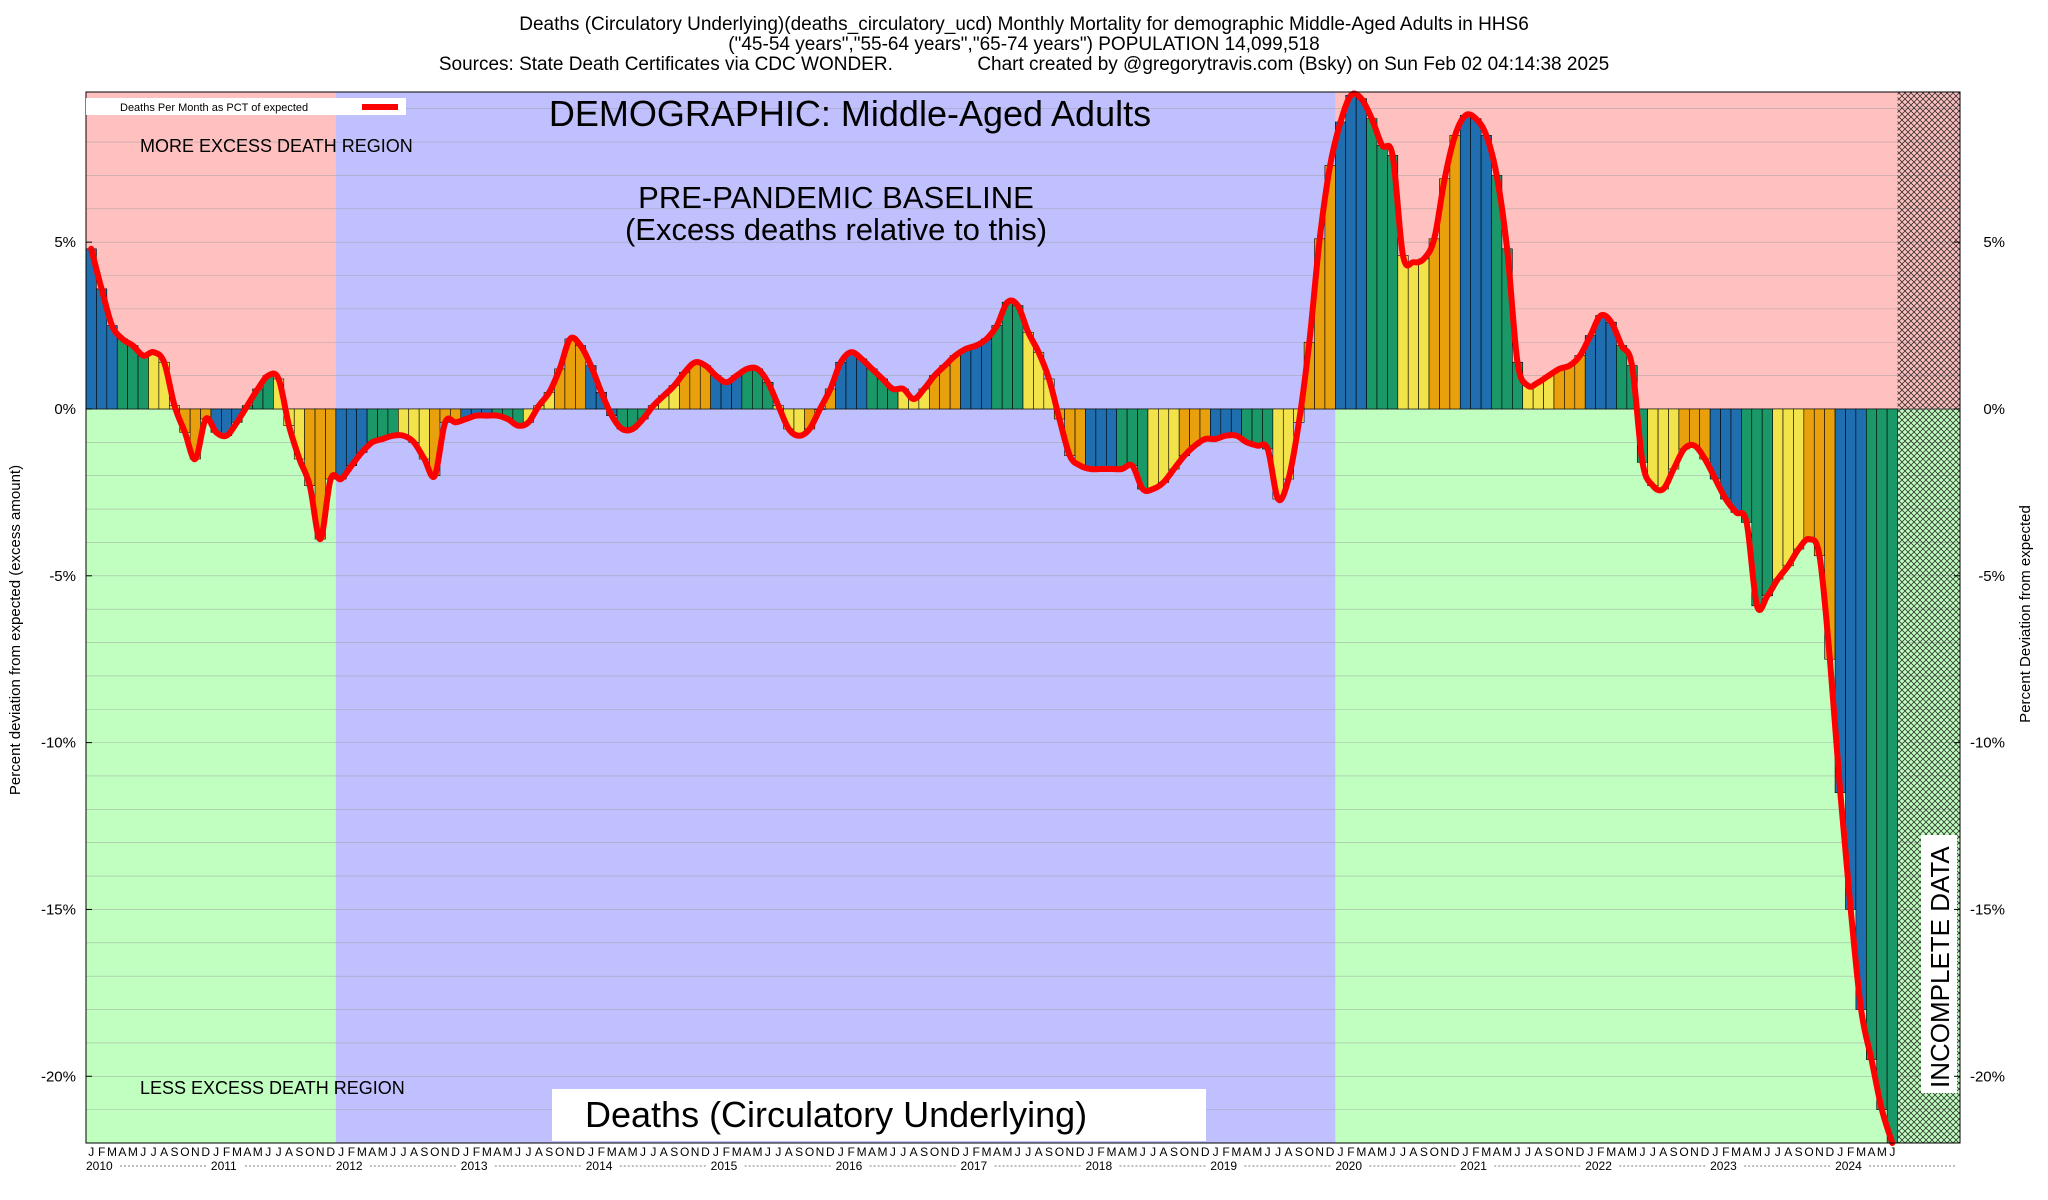 The height and width of the screenshot is (1200, 2048). What do you see at coordinates (1940, 967) in the screenshot?
I see `incomplete-data-label: INCOMPLETE DATA` at bounding box center [1940, 967].